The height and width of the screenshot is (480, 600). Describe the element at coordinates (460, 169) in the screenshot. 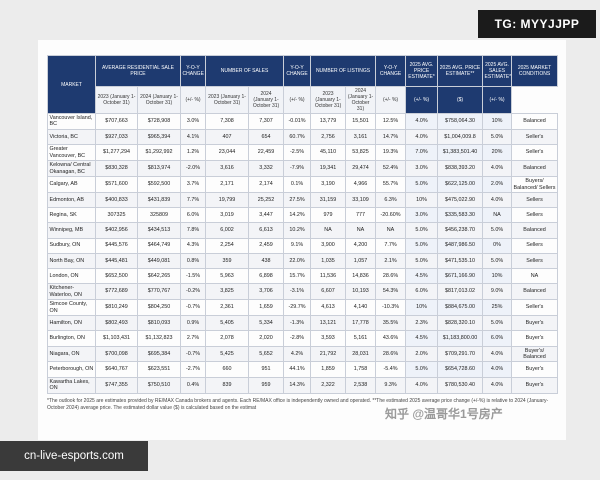

I see `cell: $838,393.20` at that location.